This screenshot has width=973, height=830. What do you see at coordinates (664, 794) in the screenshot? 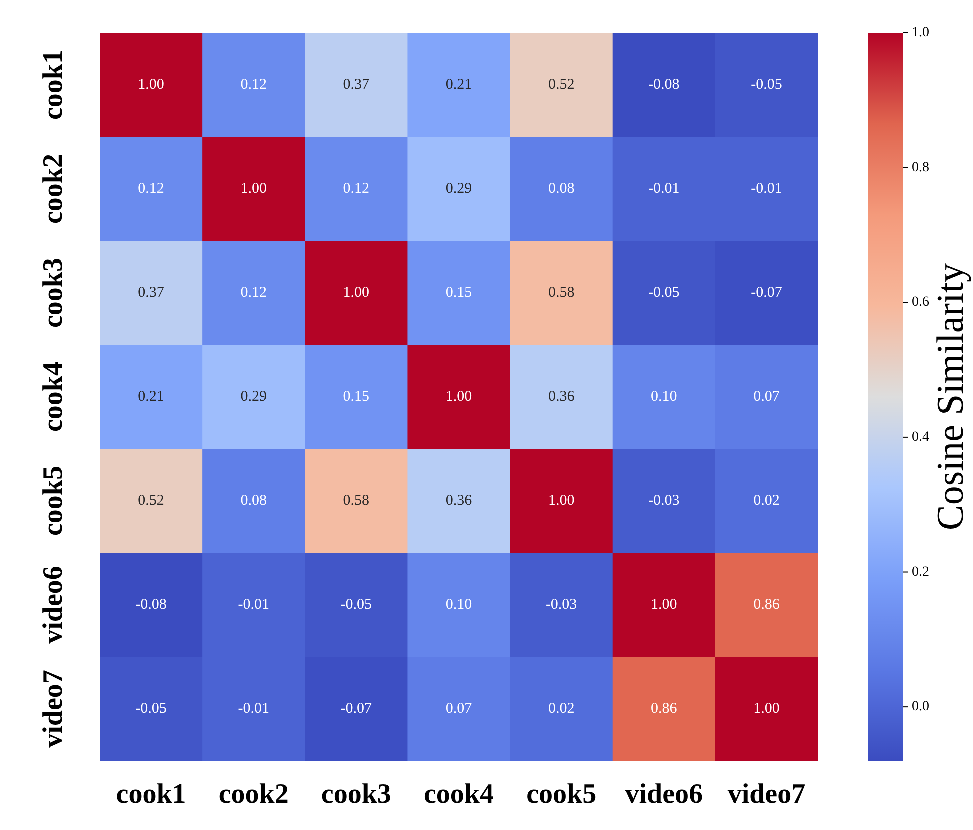
I see `x-tick-label: video6` at bounding box center [664, 794].